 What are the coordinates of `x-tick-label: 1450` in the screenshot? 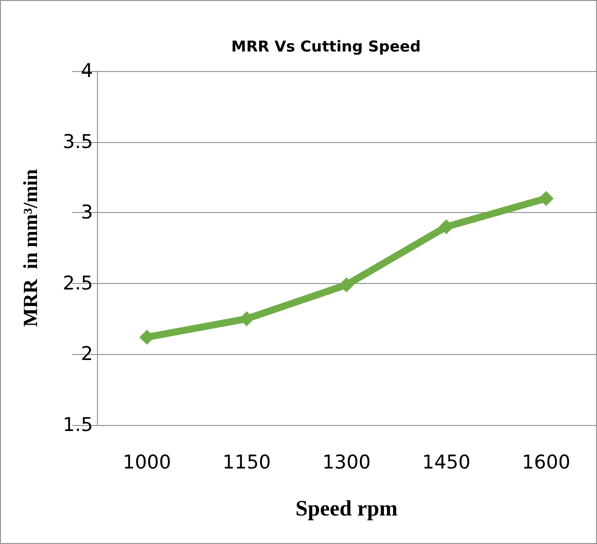 It's located at (446, 463).